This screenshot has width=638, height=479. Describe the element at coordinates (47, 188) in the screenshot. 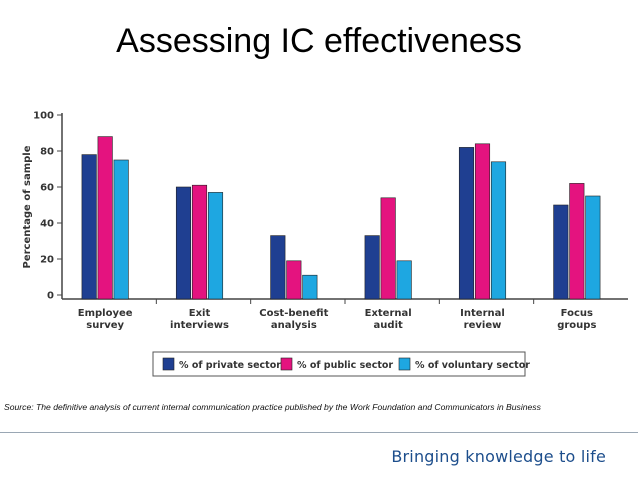

I see `y-tick-label: 60` at that location.